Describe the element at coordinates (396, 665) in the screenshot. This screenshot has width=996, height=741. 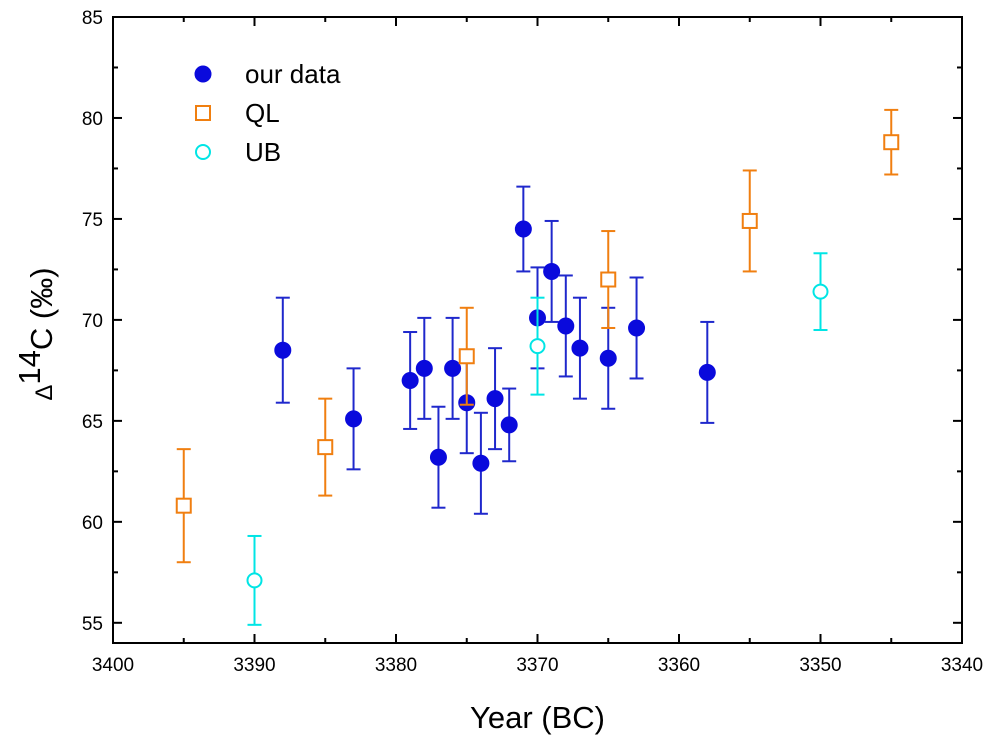
I see `x-tick-label: 3380` at that location.